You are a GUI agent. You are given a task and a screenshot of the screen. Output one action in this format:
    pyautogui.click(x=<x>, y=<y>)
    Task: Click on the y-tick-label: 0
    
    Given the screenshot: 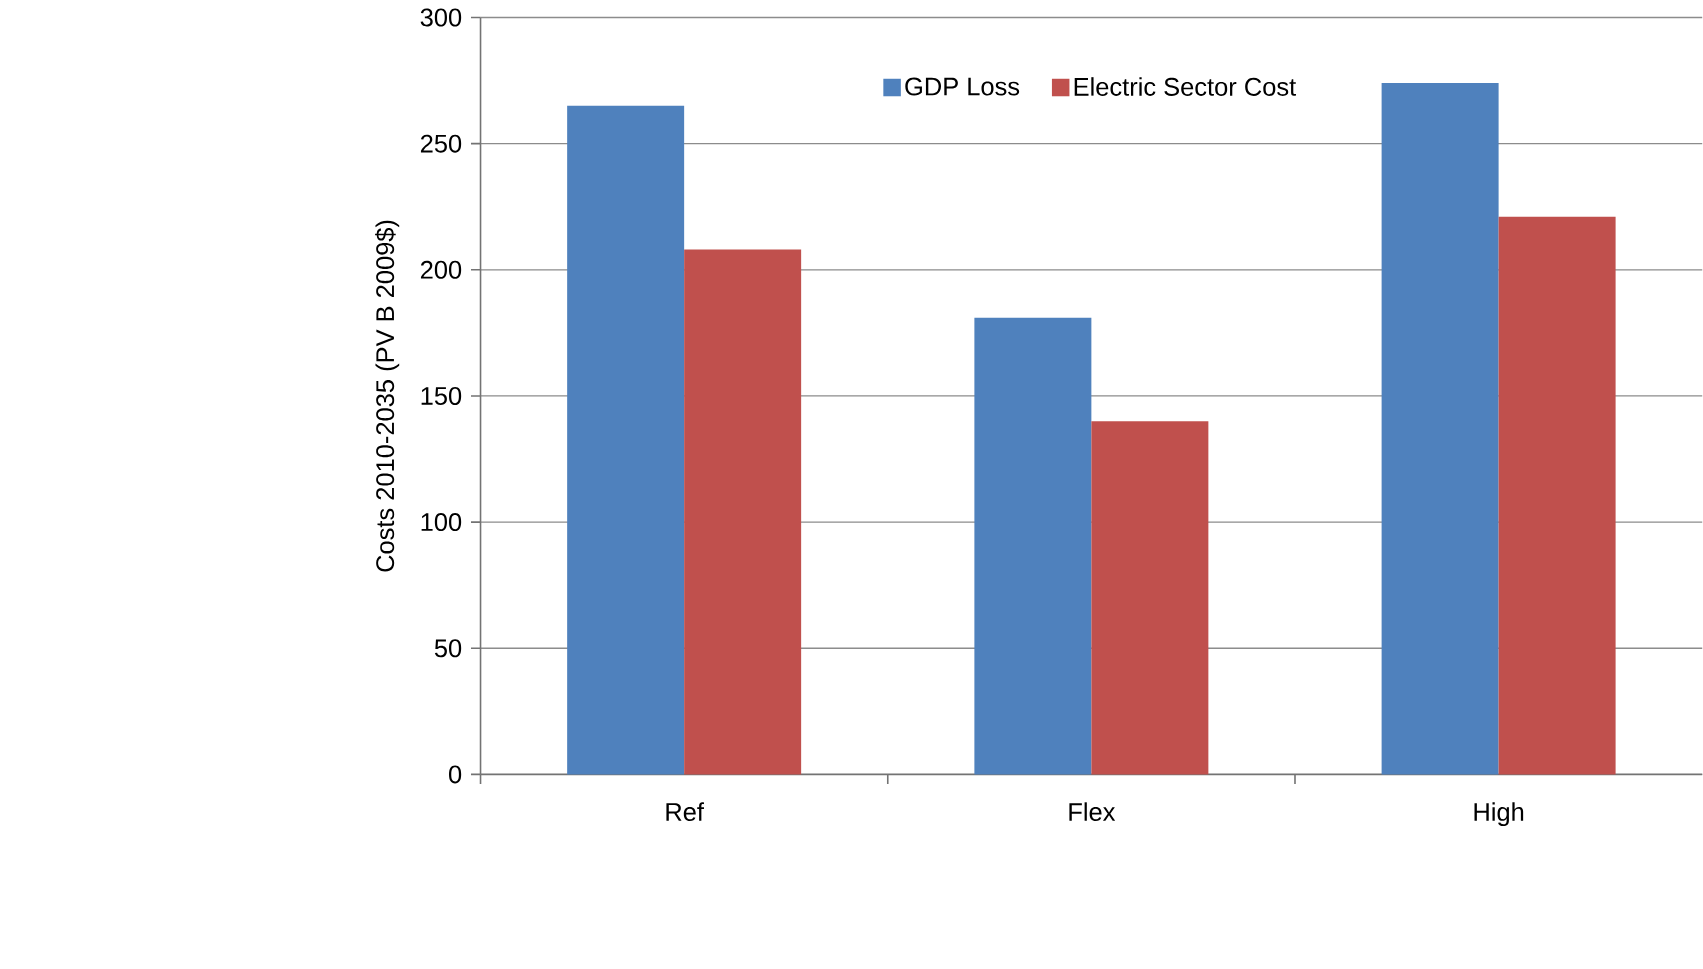 What is the action you would take?
    pyautogui.click(x=455, y=774)
    